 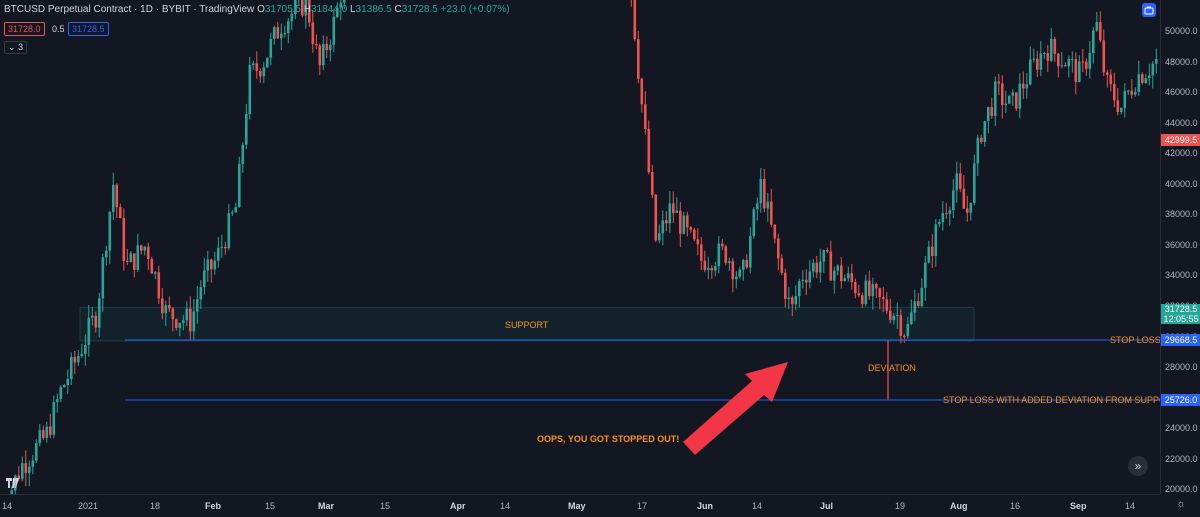 I want to click on time-tick: Apr, so click(x=458, y=506).